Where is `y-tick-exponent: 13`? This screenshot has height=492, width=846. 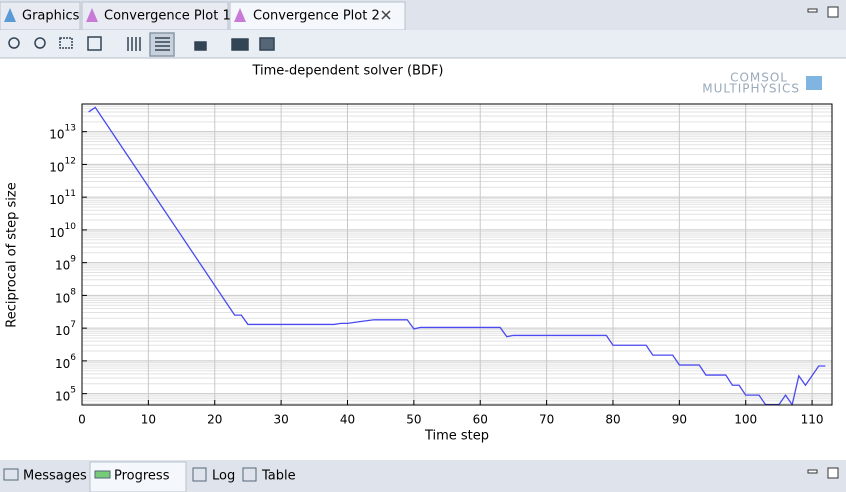
y-tick-exponent: 13 is located at coordinates (70, 128).